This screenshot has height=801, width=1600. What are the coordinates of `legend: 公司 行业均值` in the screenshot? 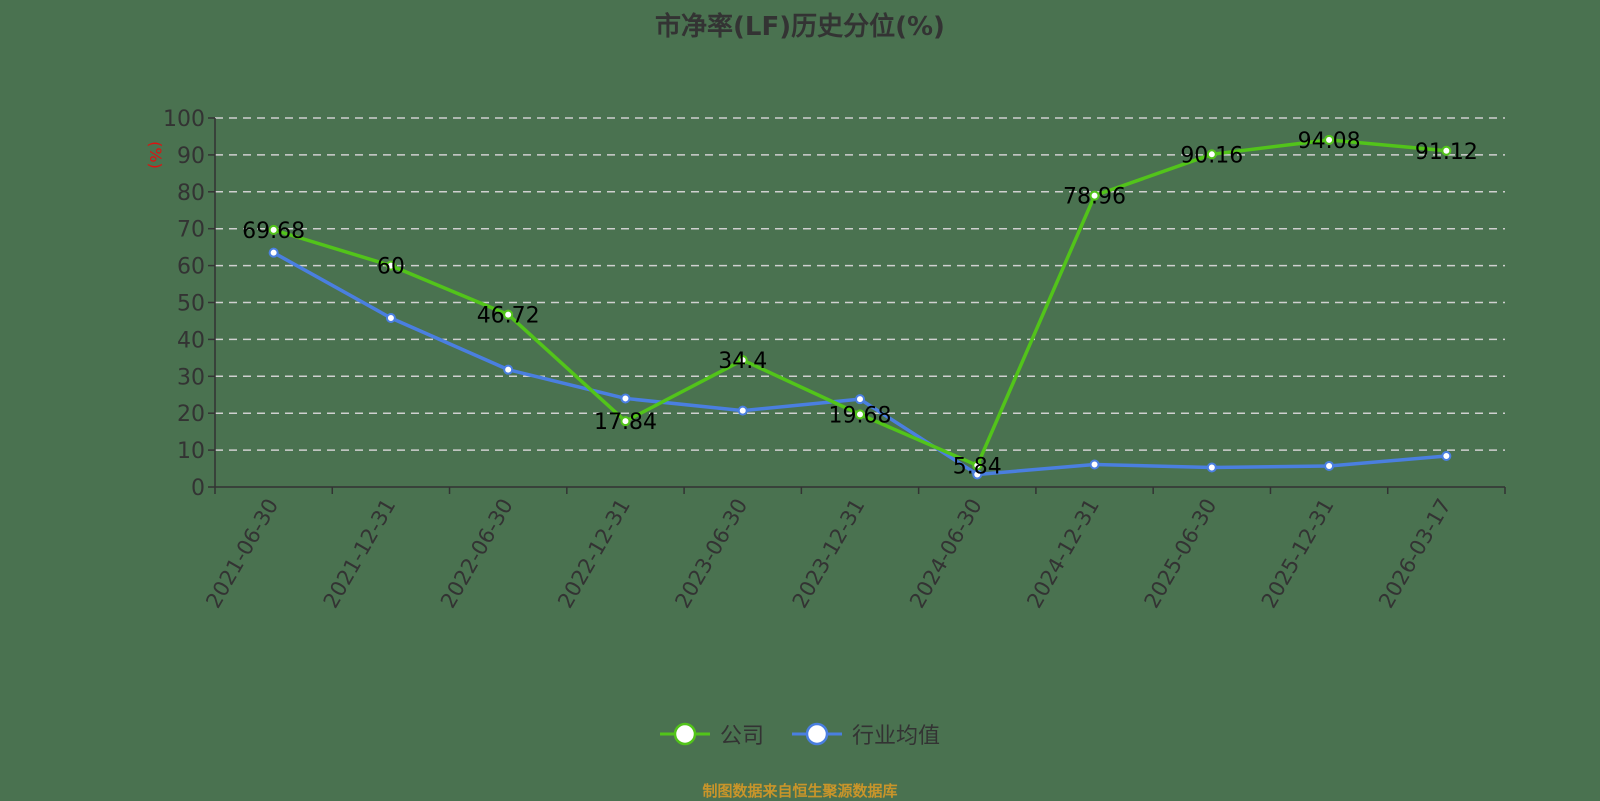 It's located at (800, 734).